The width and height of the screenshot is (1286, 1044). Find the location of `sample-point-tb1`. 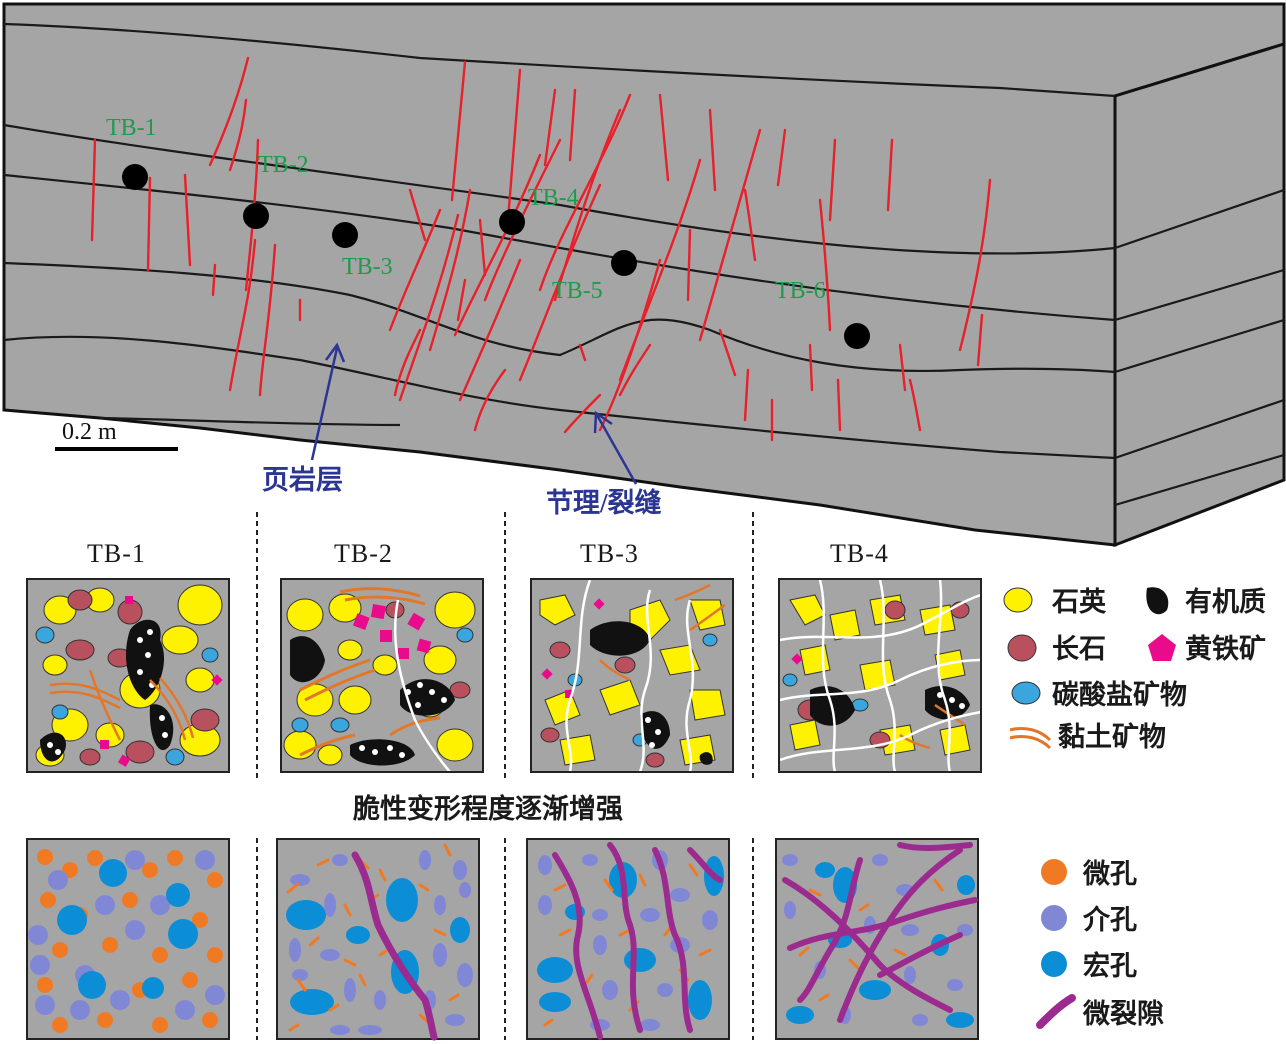

sample-point-tb1 is located at coordinates (135, 177).